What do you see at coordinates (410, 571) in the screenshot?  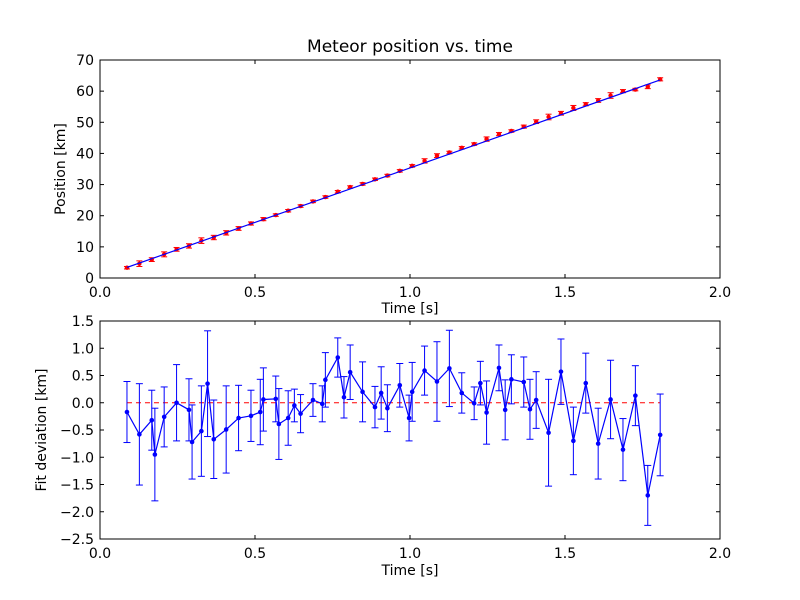 I see `residual-plot-xlabel: Time [s]` at bounding box center [410, 571].